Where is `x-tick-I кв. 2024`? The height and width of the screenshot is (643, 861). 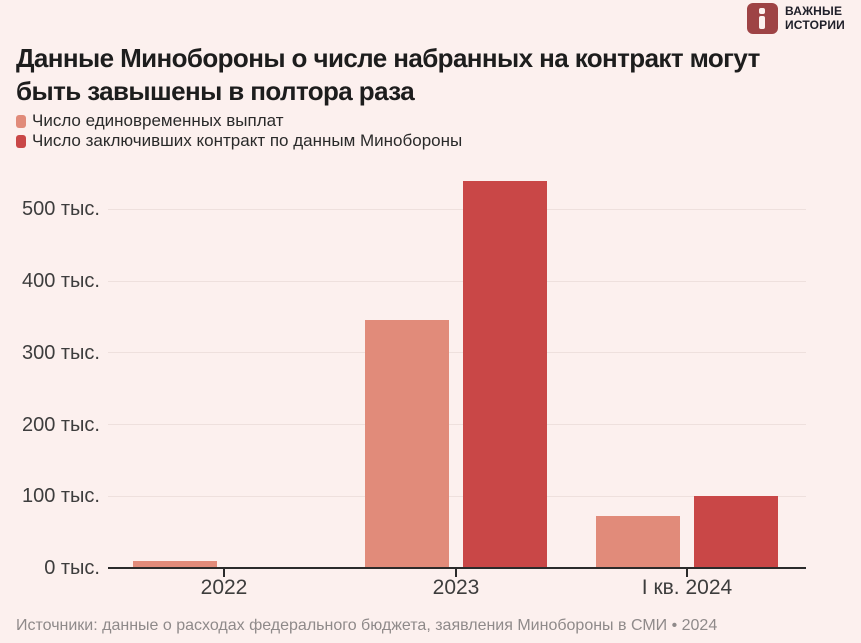
x-tick-I кв. 2024 is located at coordinates (687, 573).